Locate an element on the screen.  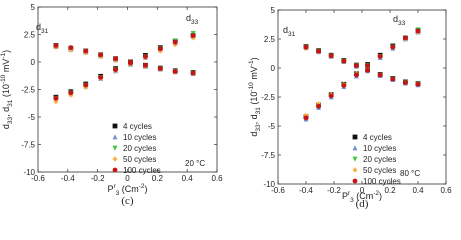
legend-label: 10 cycles is located at coordinates (139, 137).